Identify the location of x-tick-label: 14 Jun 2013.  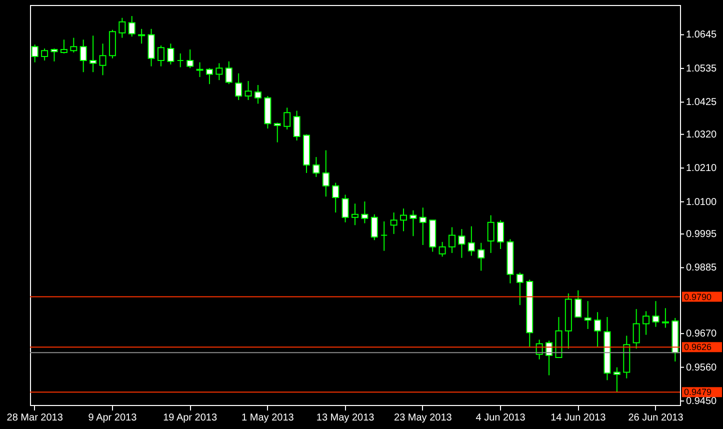
(578, 418).